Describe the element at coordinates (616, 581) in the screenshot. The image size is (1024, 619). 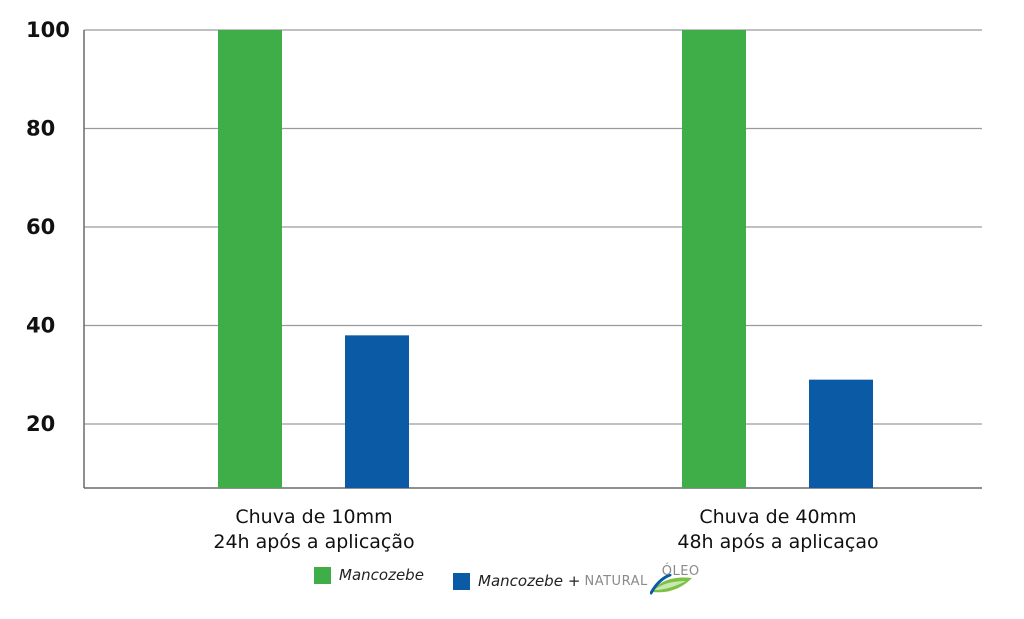
I see `brand-text-natural: NATURAL` at that location.